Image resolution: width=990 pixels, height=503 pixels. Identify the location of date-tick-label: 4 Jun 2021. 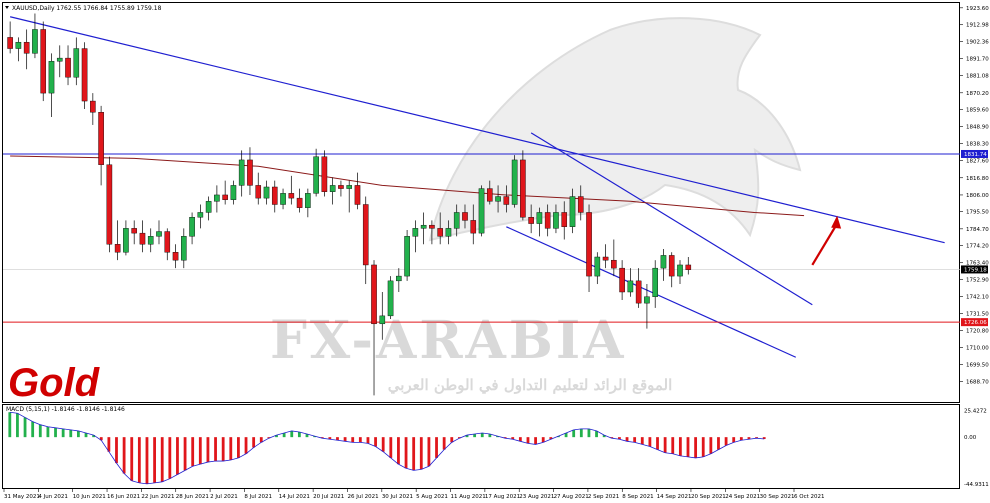
(53, 497).